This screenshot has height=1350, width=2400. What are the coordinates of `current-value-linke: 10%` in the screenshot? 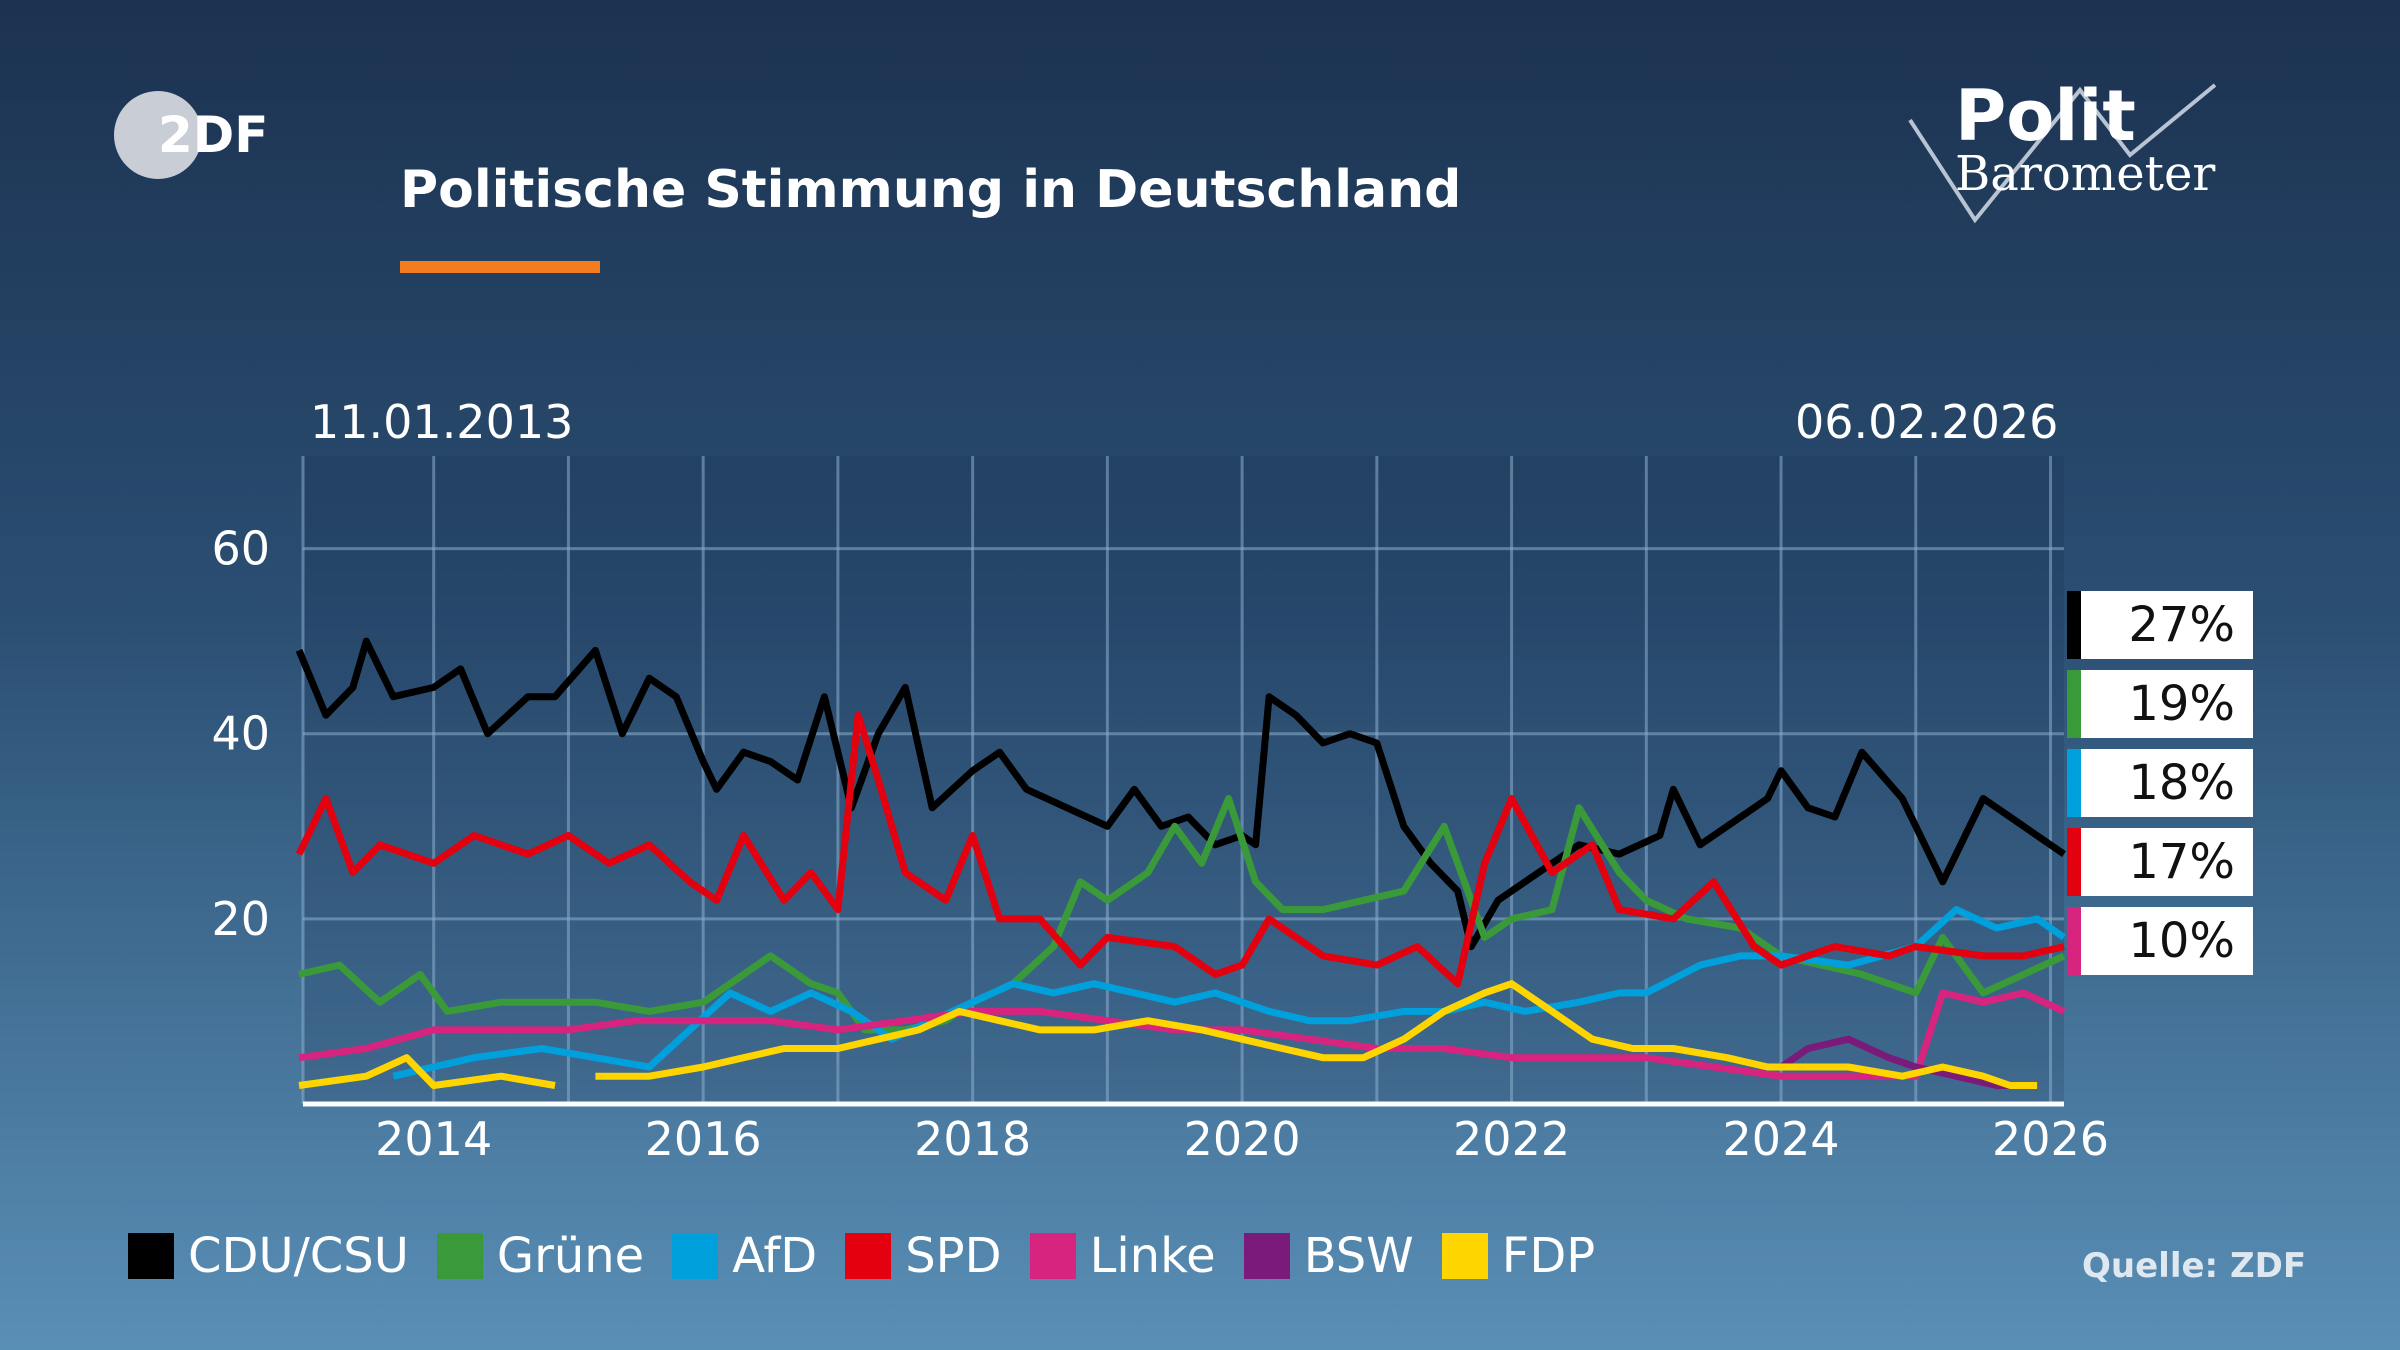 It's located at (2160, 941).